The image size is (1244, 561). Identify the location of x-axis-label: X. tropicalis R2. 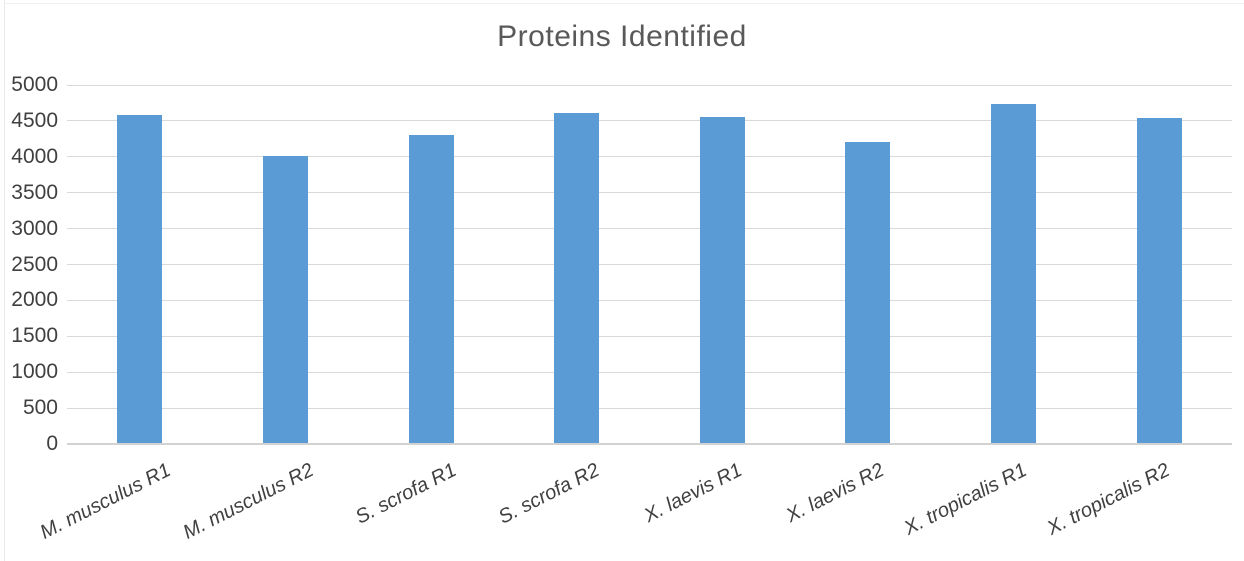
(1108, 499).